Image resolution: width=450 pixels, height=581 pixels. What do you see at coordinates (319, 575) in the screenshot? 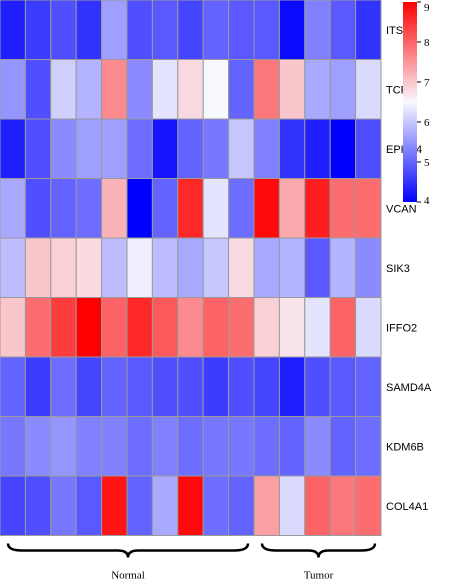
I see `group-label-tumor: Tumor` at bounding box center [319, 575].